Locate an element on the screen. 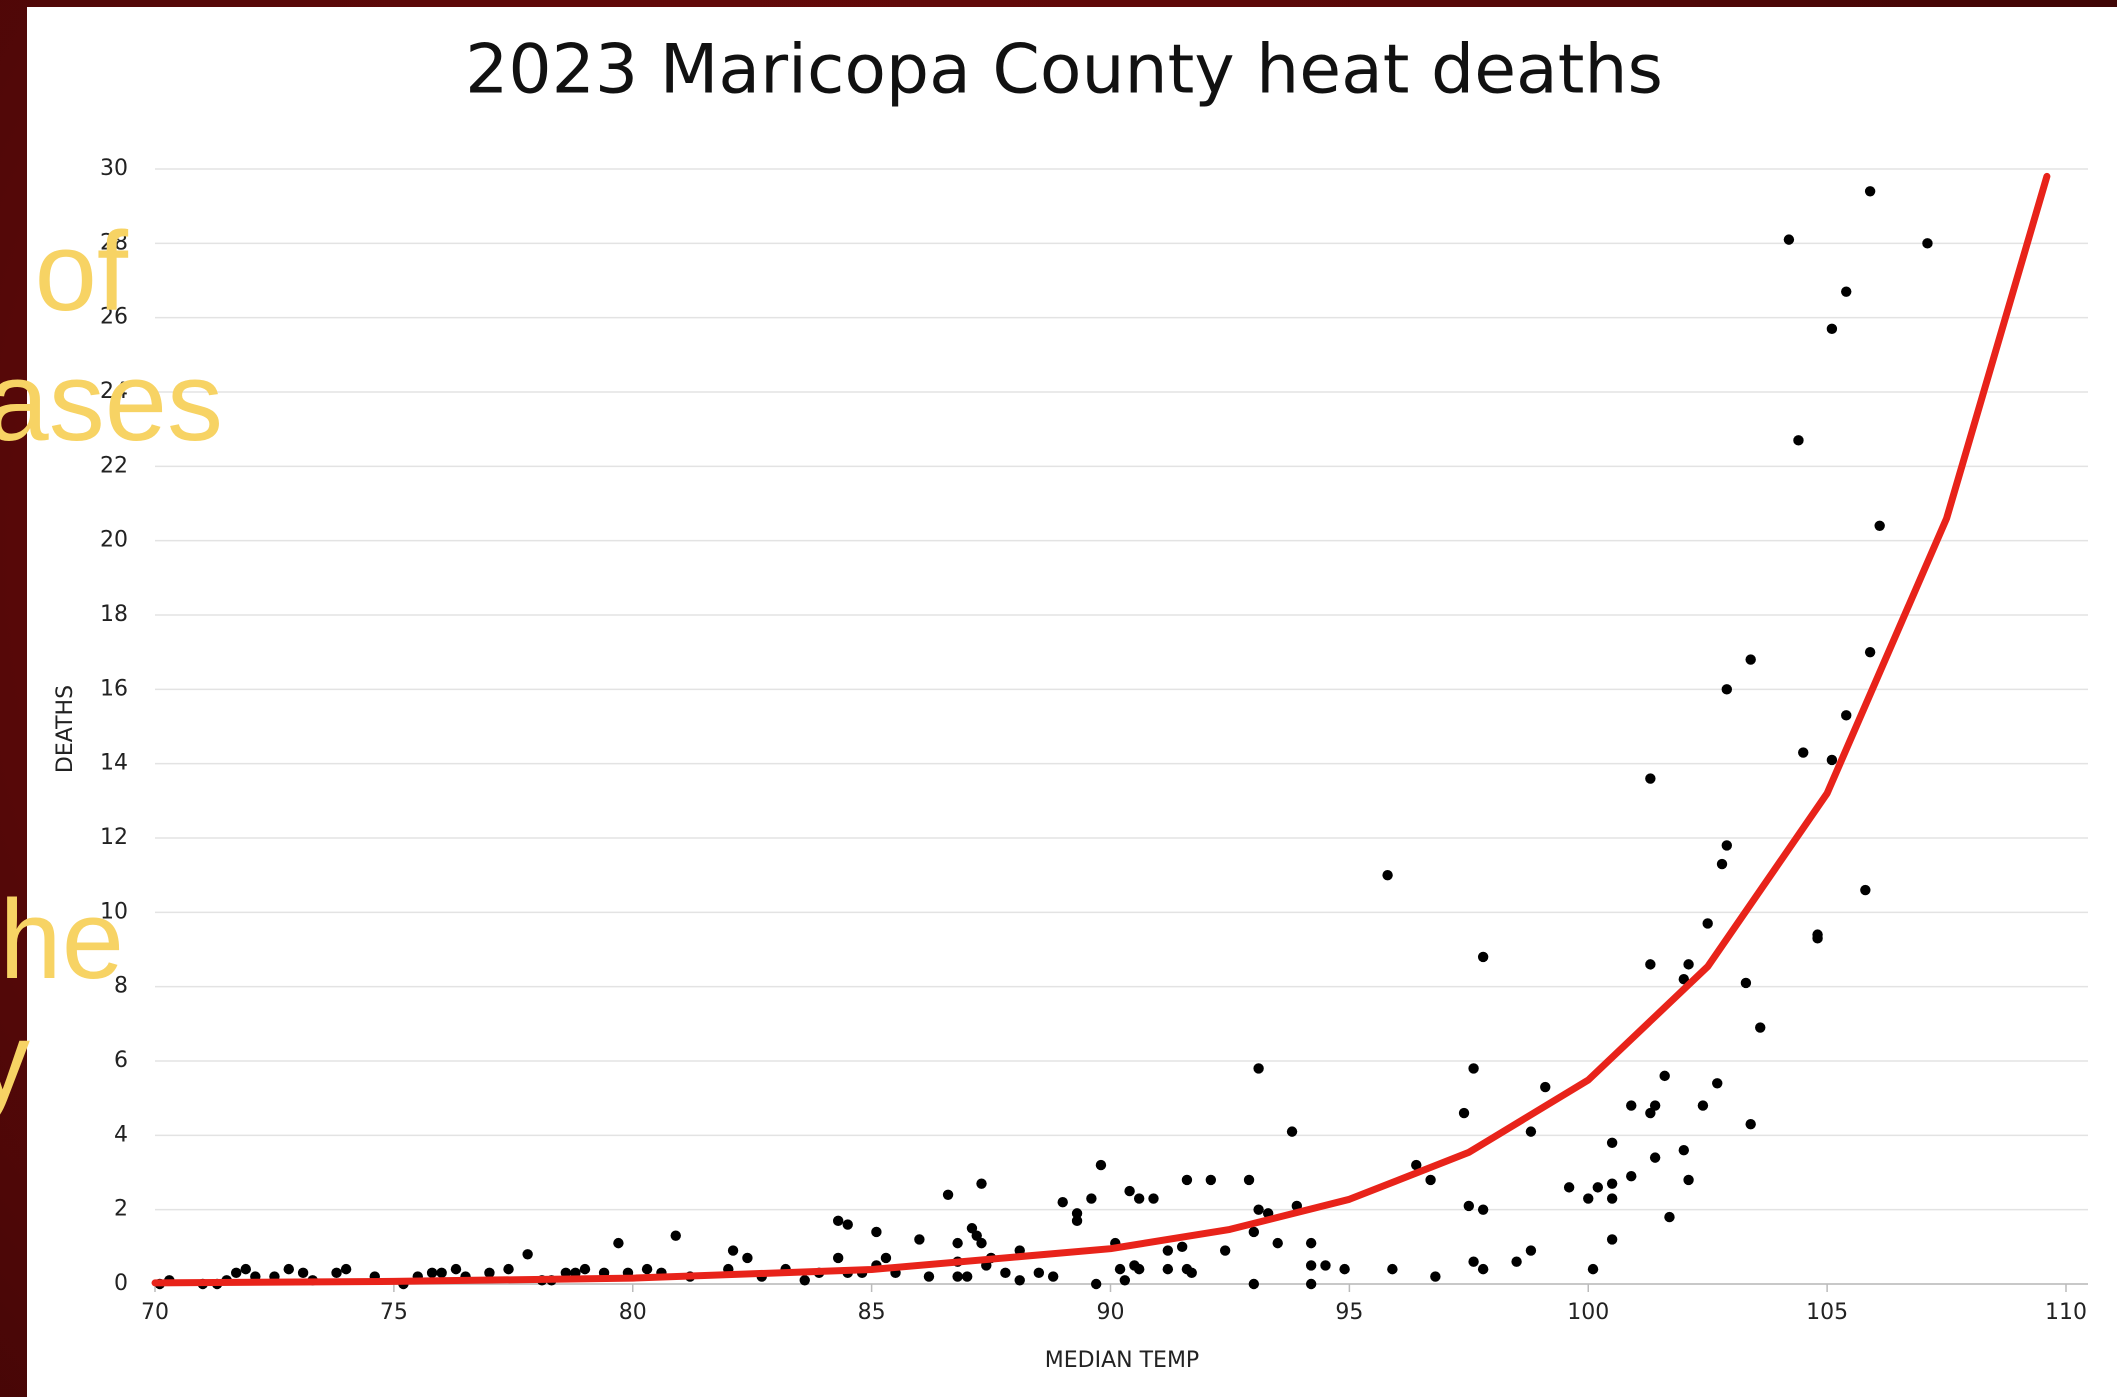 This screenshot has height=1397, width=2117. x-tick-label: 95 is located at coordinates (1349, 1312).